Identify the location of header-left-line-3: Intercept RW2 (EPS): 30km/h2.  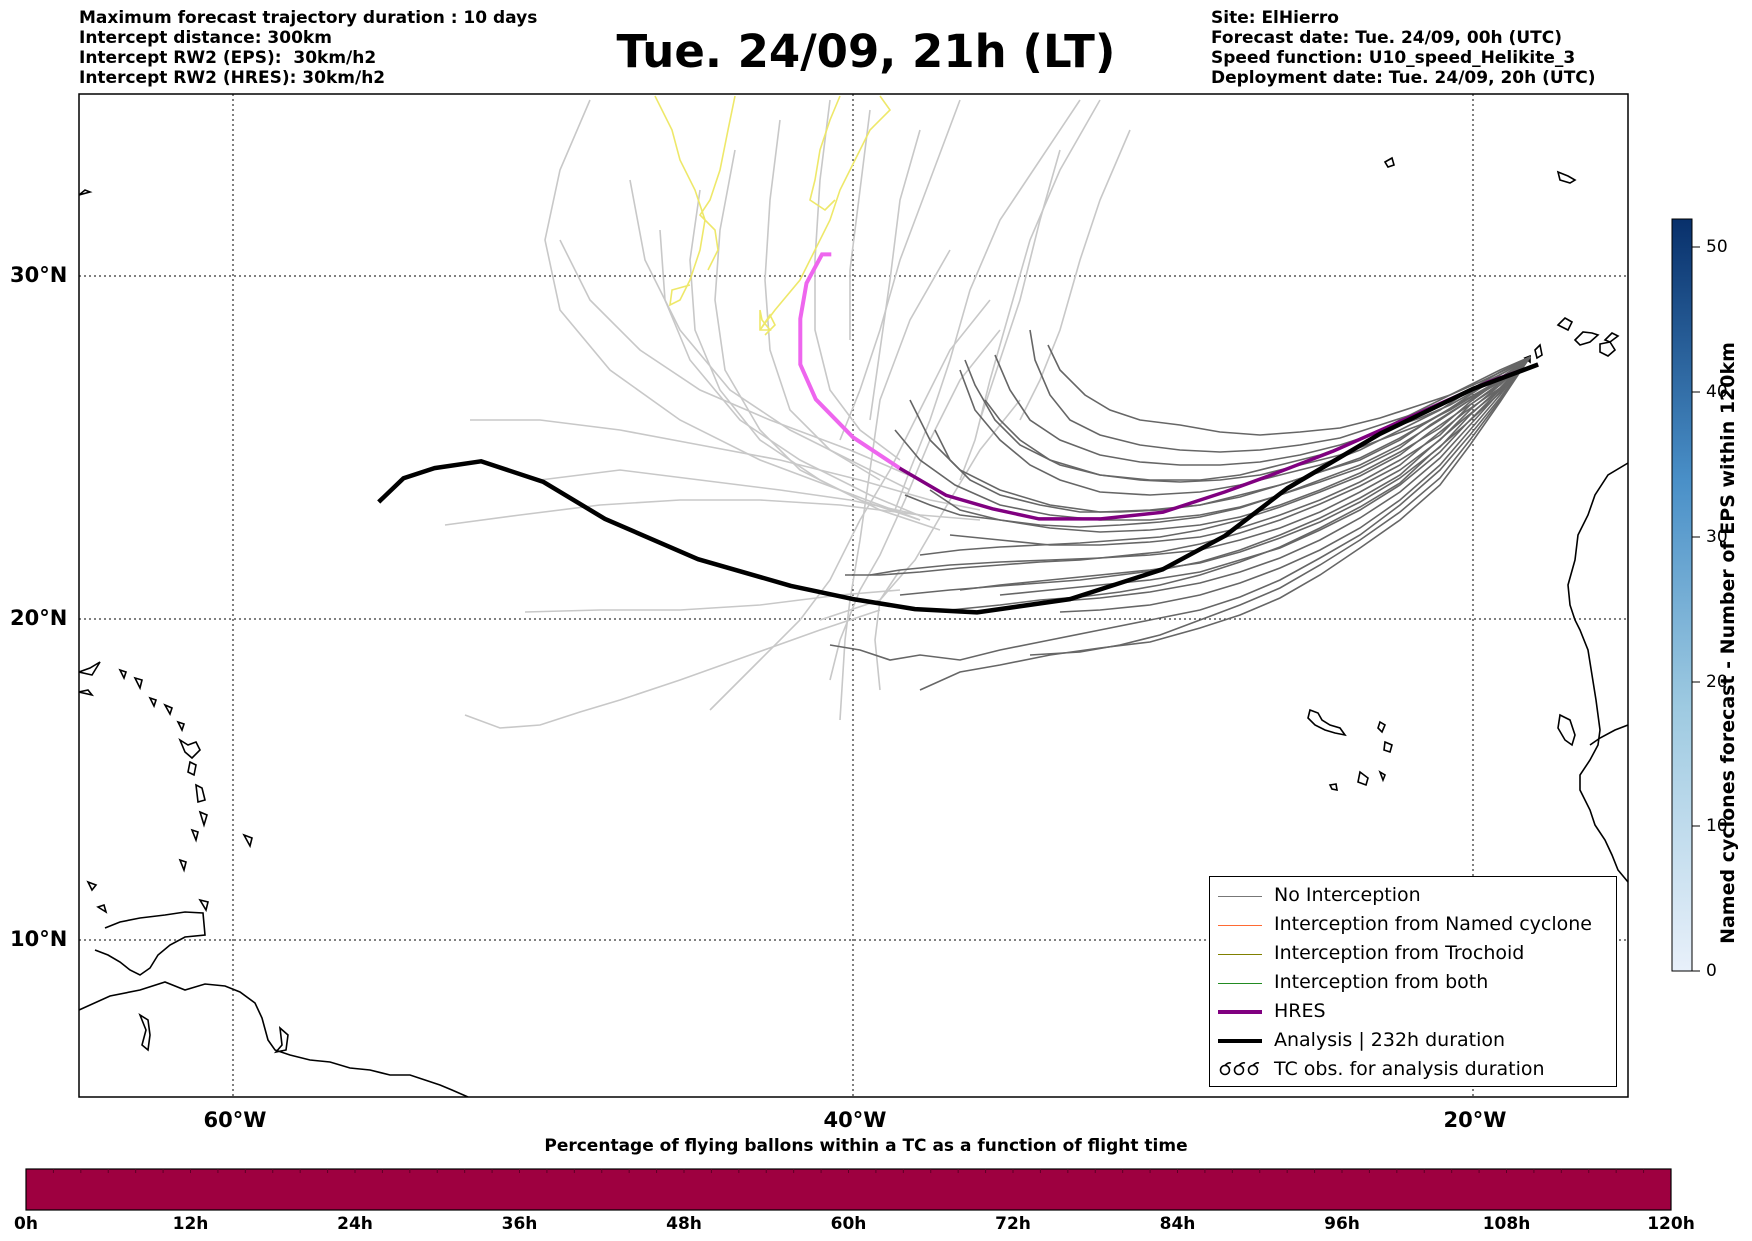
(228, 58).